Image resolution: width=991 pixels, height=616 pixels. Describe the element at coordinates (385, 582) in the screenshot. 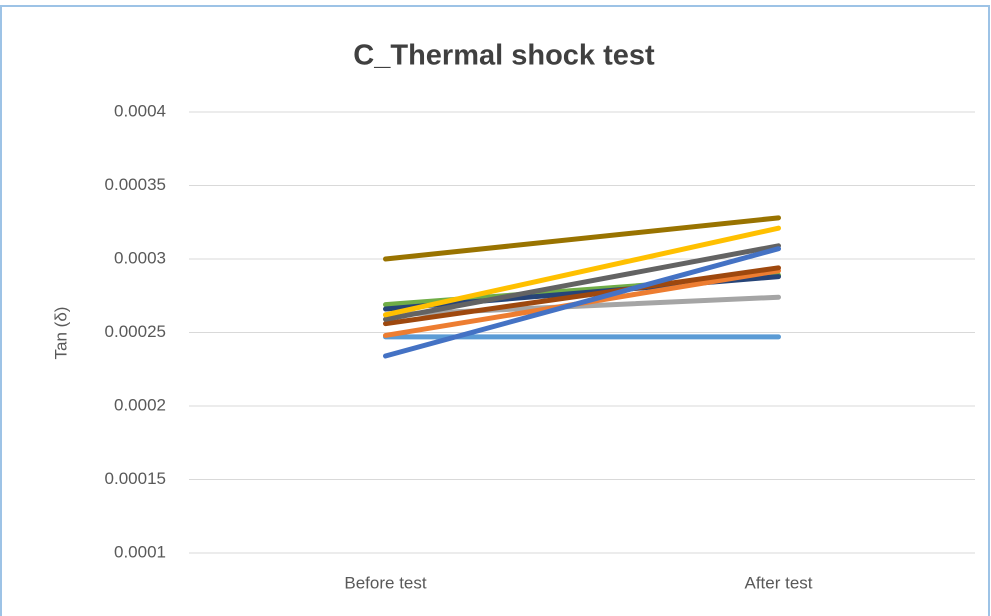

I see `x-tick-label: Before test` at that location.